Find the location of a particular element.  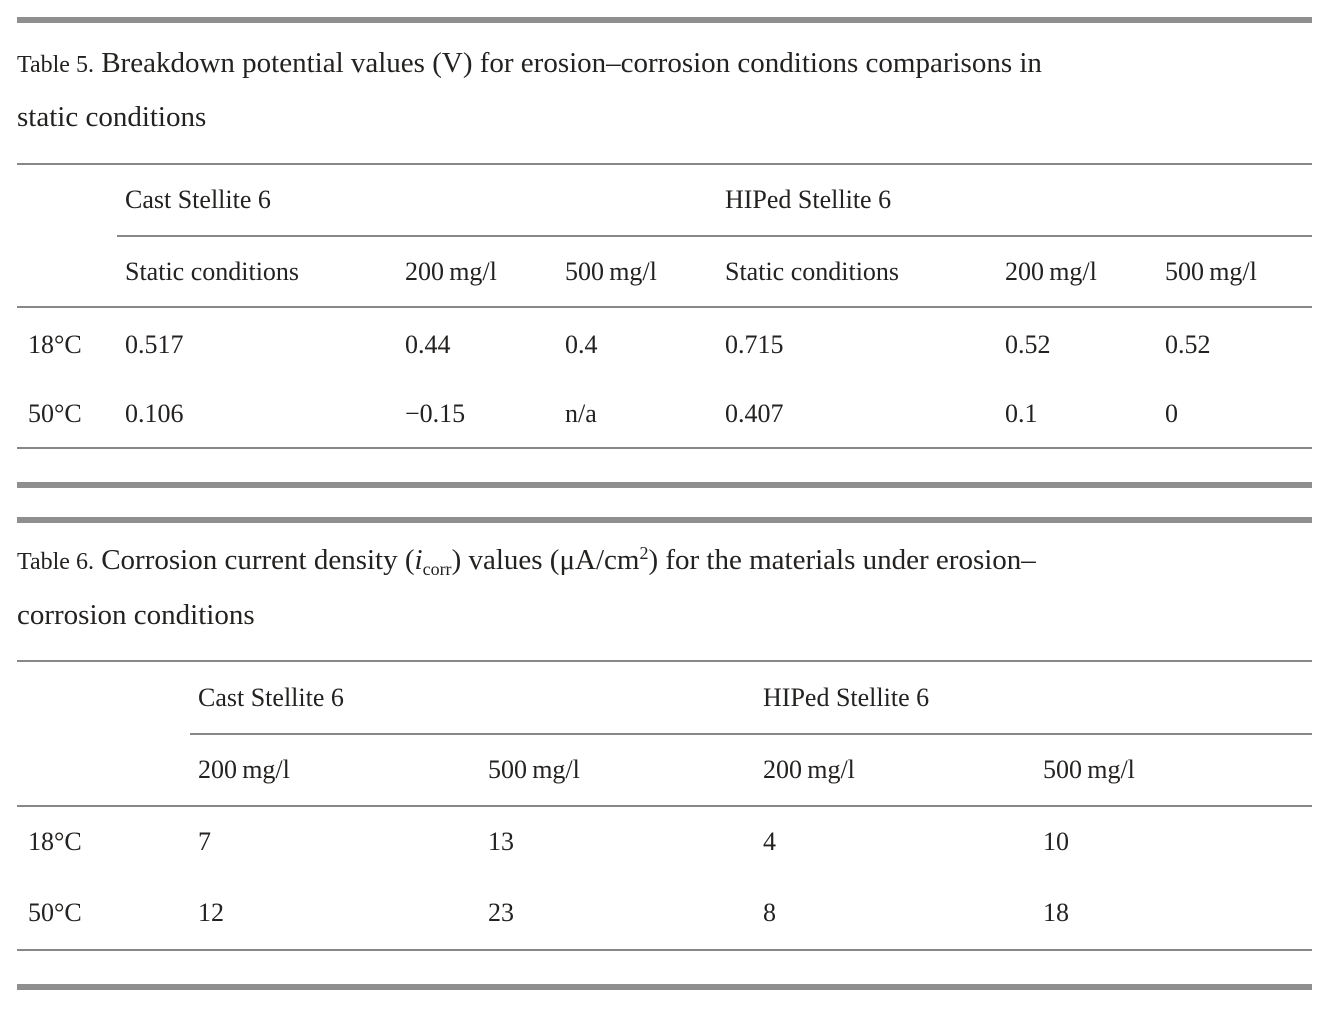

table6-caption-line2: corrosion conditions is located at coordinates (136, 615).